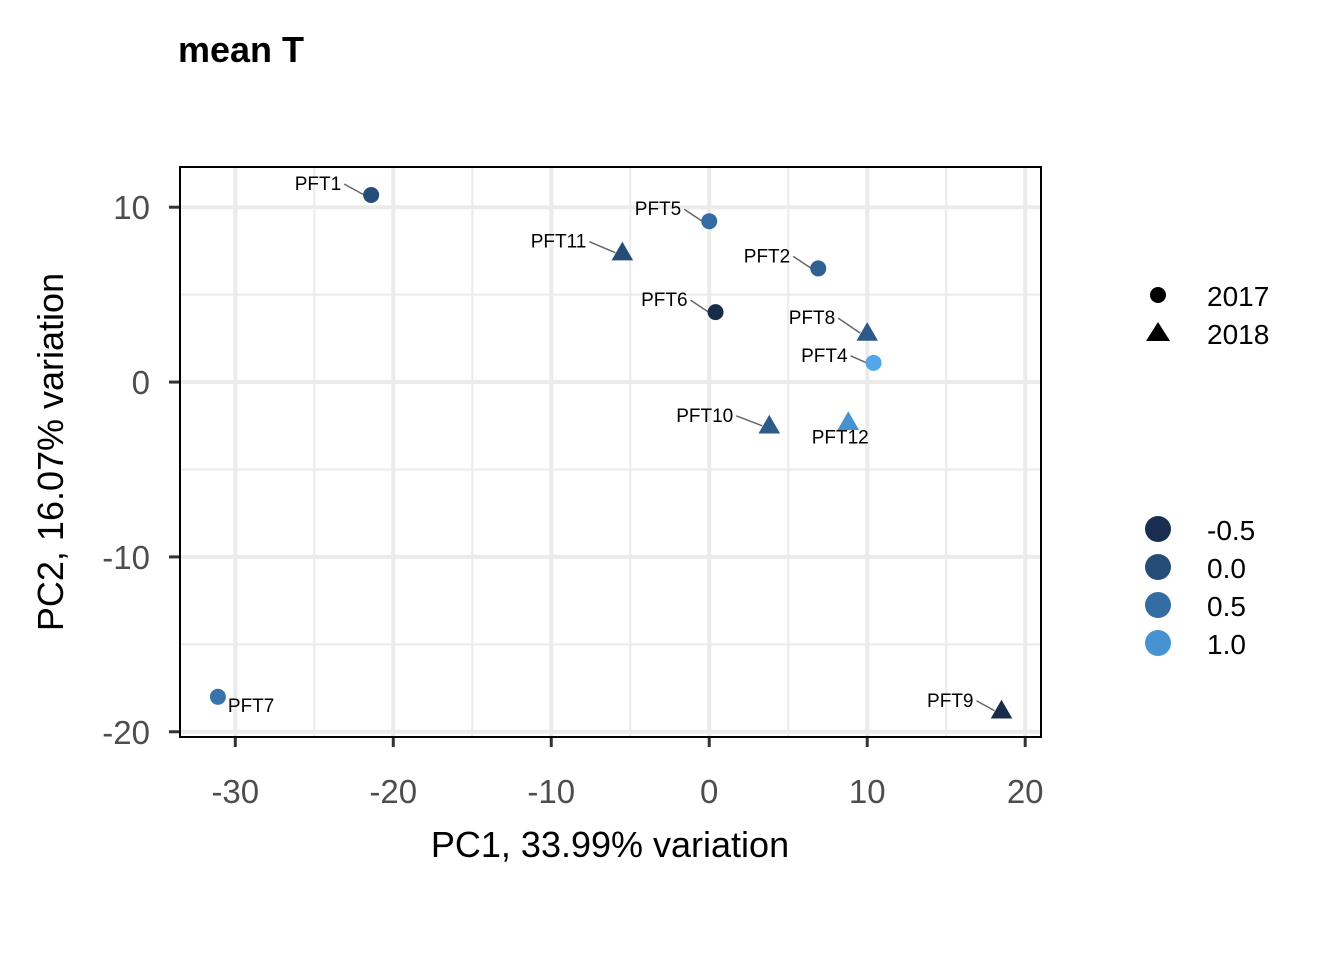 The image size is (1344, 960). I want to click on legends: 2017 2018 -0.5 0.0 0.5 1.0, so click(1207, 470).